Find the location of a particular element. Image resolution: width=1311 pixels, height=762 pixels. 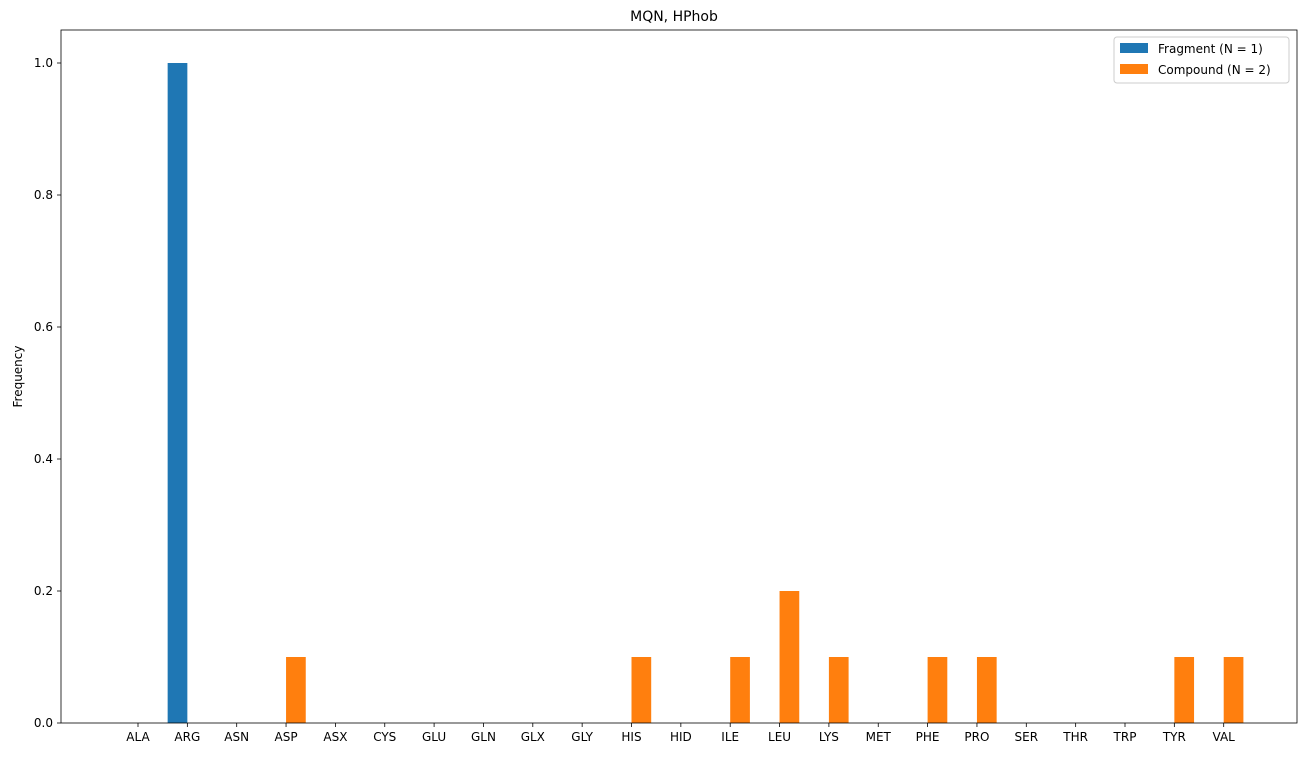

bar-compound-ile is located at coordinates (740, 690).